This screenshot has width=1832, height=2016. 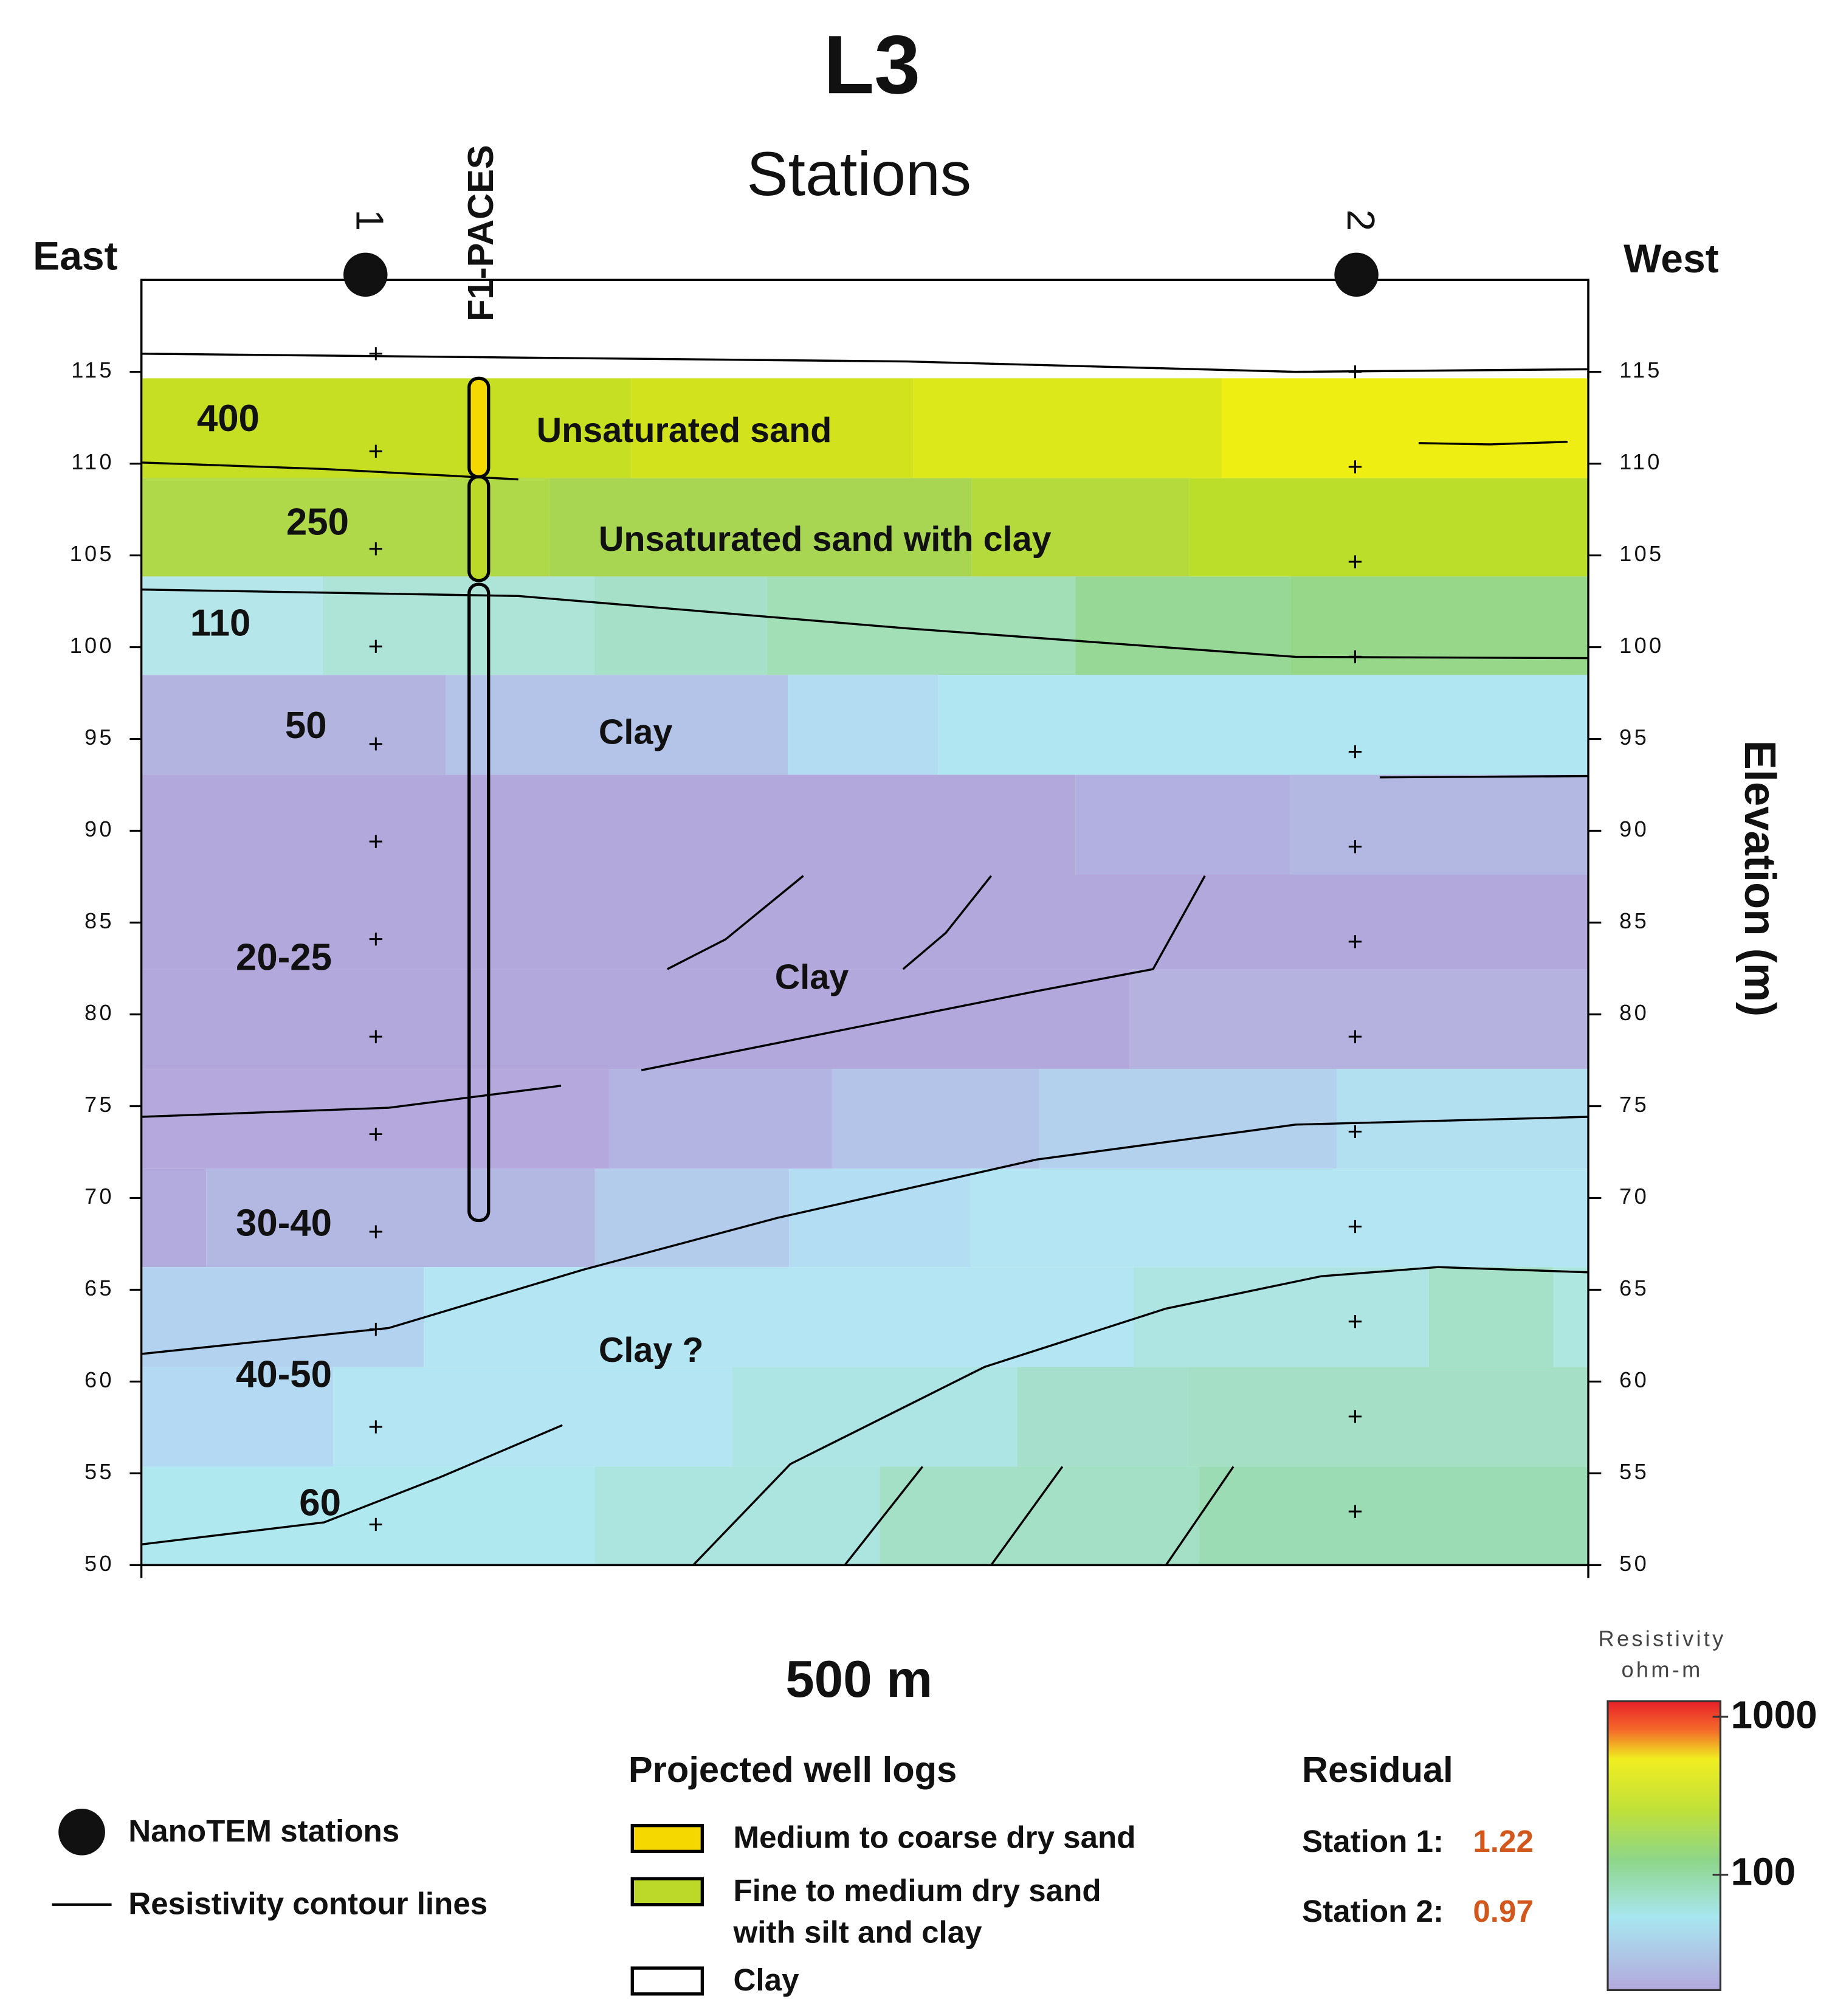 What do you see at coordinates (917, 1890) in the screenshot?
I see `legend-label: Fine to medium dry sand` at bounding box center [917, 1890].